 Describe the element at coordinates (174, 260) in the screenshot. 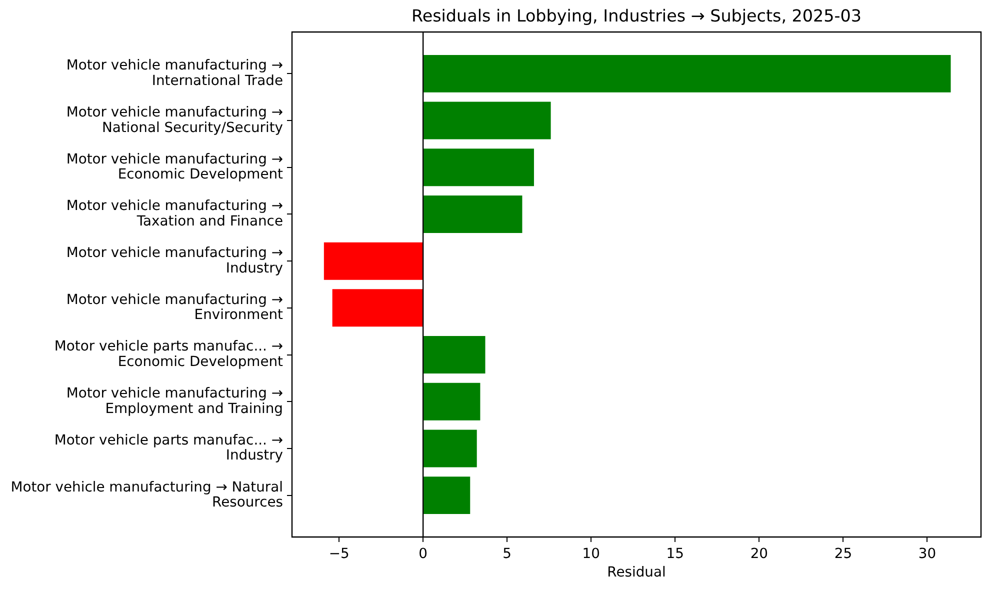

I see `y-tick-label: Motor vehicle manufacturing → Industry` at that location.